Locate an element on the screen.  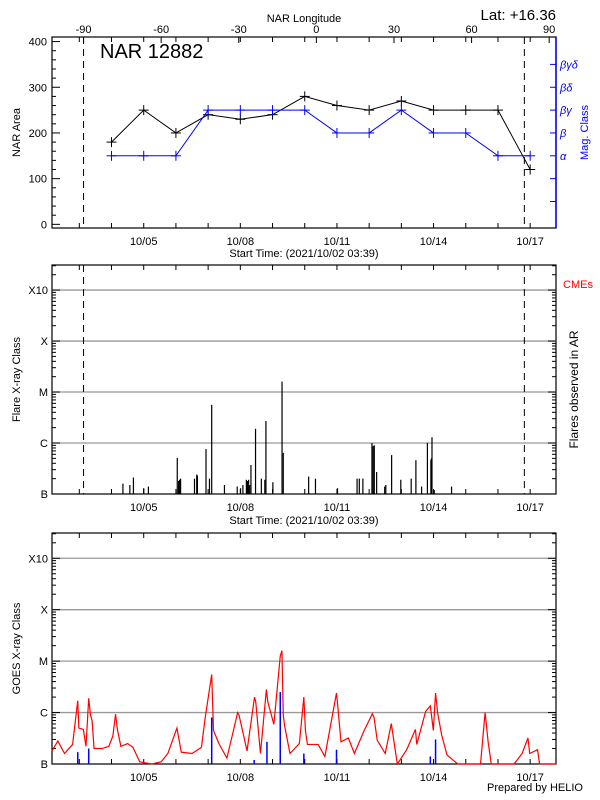
mag-class-tick-label: βγδ is located at coordinates (569, 65).